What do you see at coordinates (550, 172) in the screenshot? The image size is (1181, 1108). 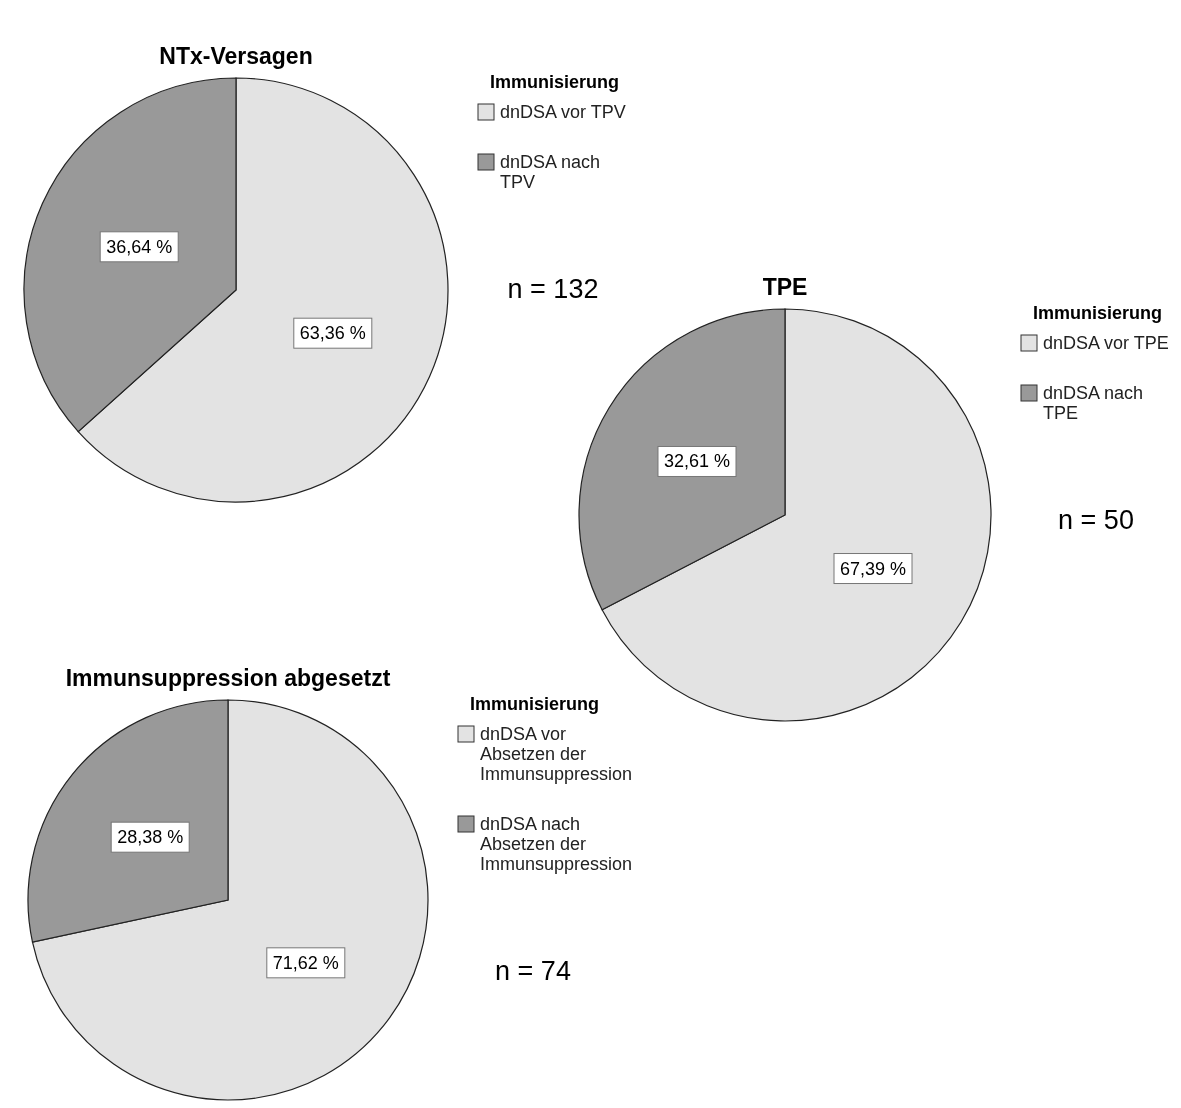 I see `legend-label: dnDSA nach TPV` at bounding box center [550, 172].